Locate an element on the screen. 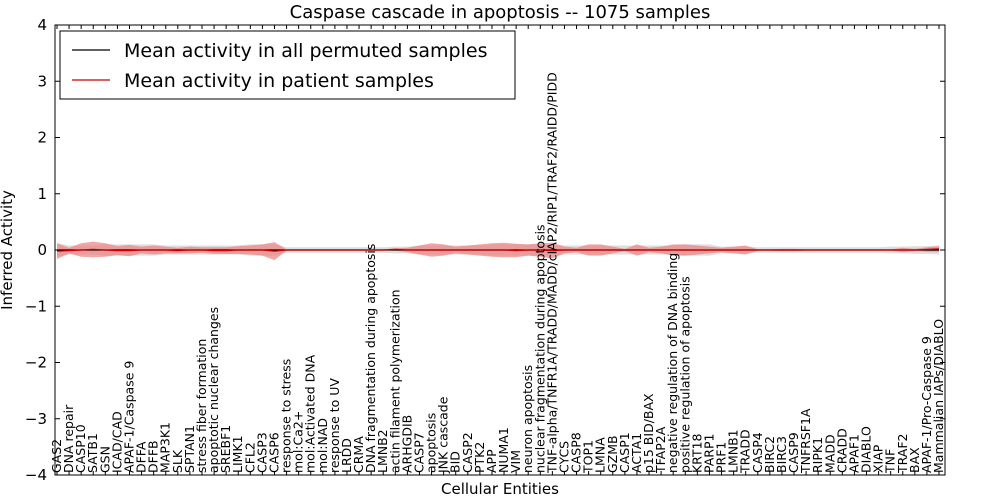 The image size is (1000, 500). x-tick-label: ARHGDIB is located at coordinates (406, 444).